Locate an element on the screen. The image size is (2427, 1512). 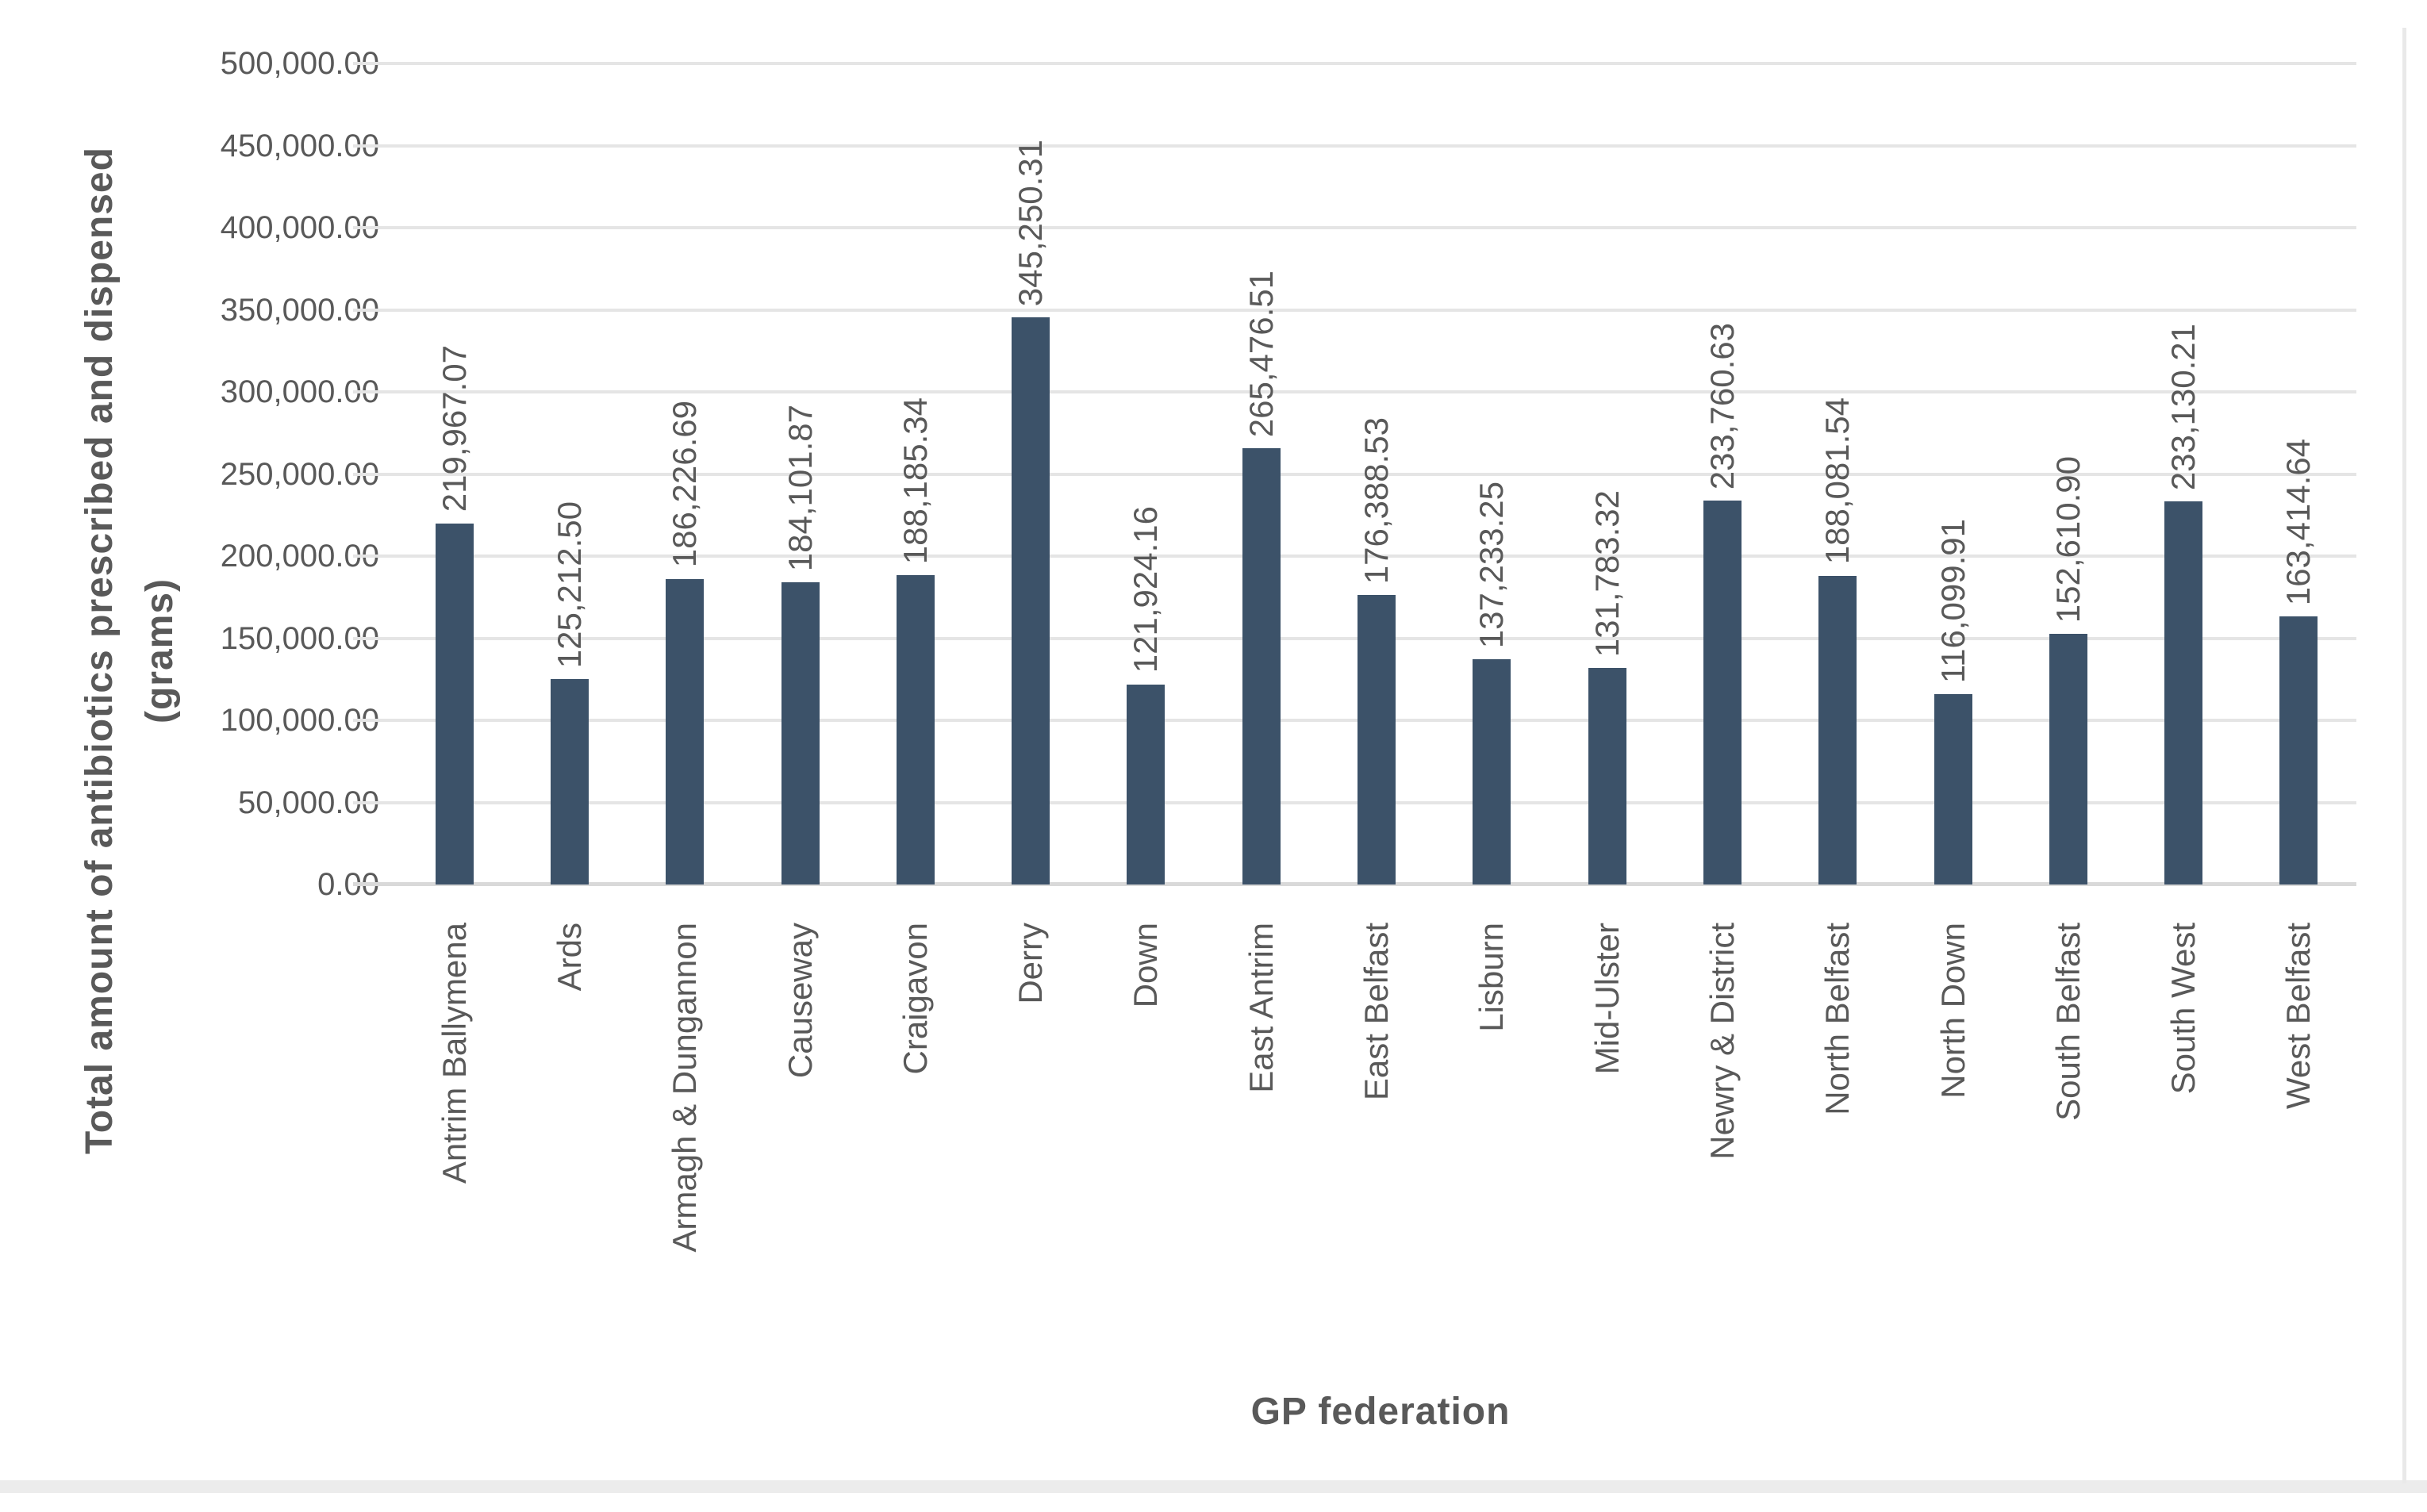
bar-value-label: 184,101.87 is located at coordinates (800, 488).